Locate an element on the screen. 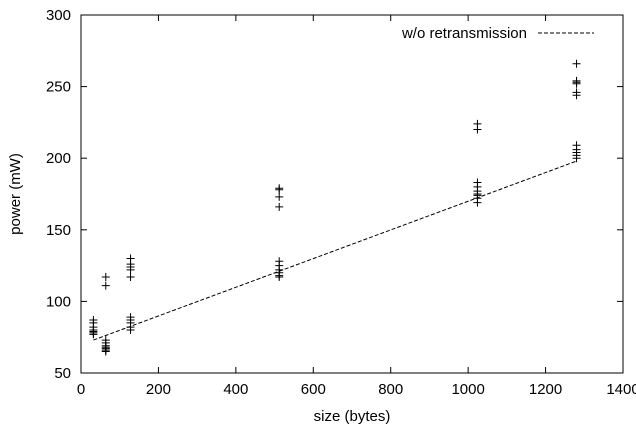  x-tick-label: 200 is located at coordinates (158, 389).